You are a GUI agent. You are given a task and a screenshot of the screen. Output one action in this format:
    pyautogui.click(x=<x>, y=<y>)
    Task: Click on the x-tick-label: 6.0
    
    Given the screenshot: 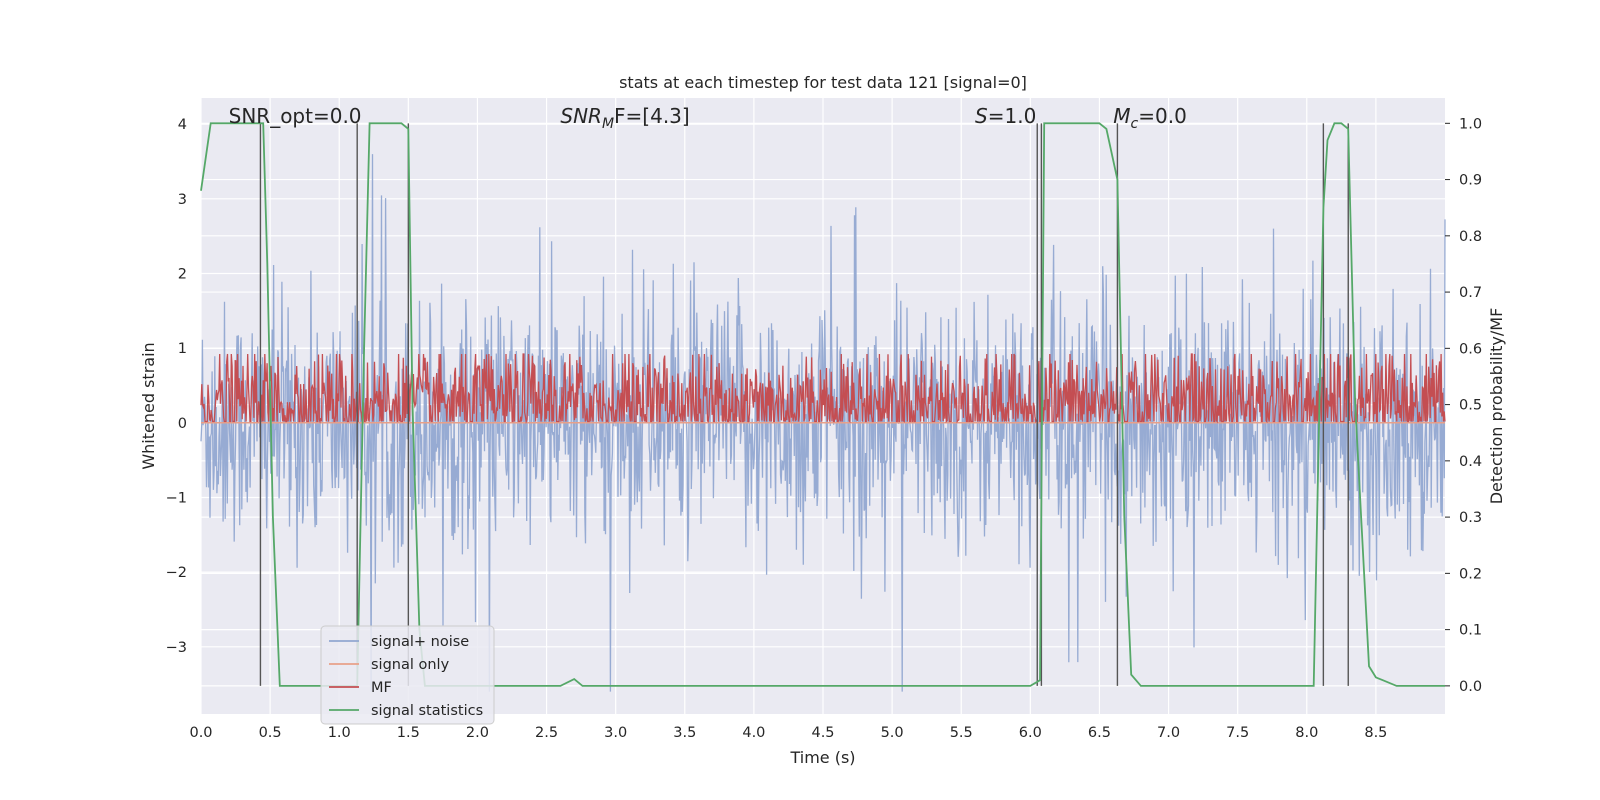 What is the action you would take?
    pyautogui.click(x=1030, y=733)
    